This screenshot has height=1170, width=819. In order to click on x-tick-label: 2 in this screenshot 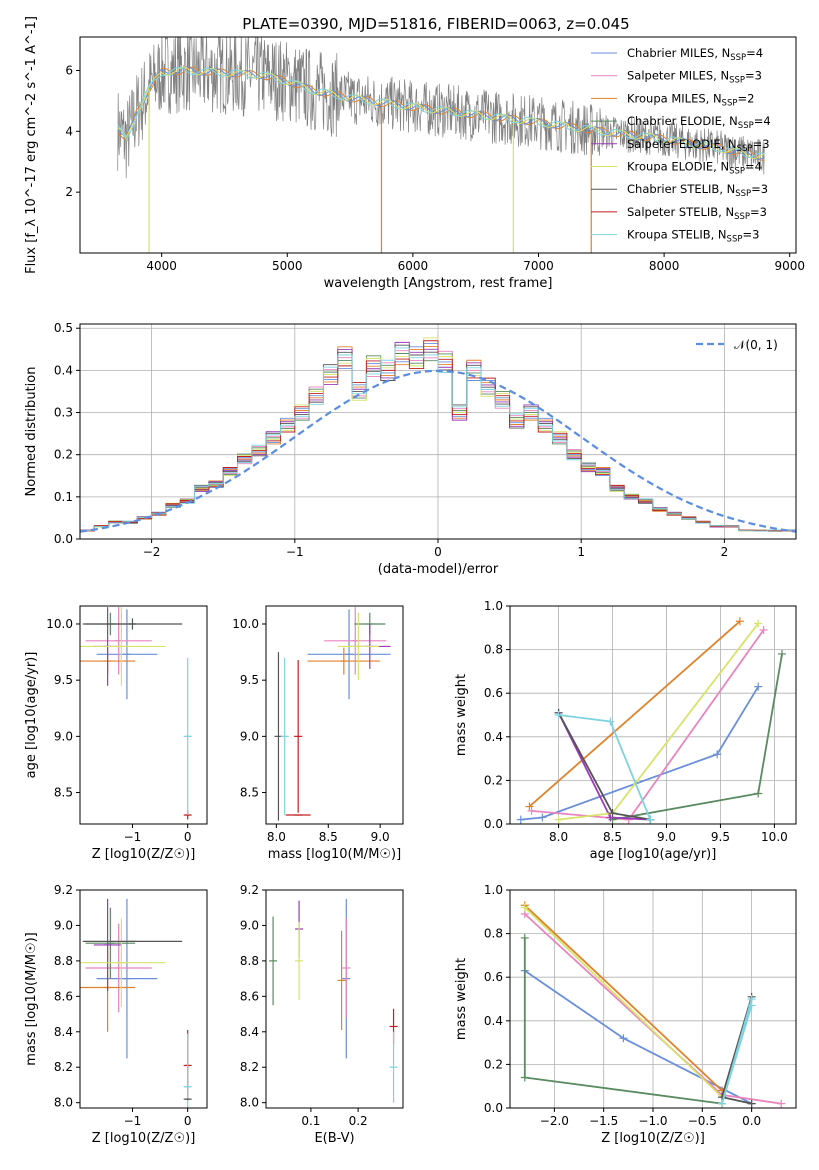, I will do `click(725, 552)`.